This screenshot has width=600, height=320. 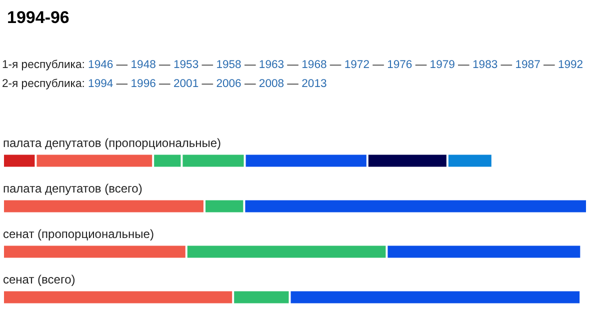 What do you see at coordinates (78, 233) in the screenshot?
I see `y-tick-label: сенат (пропорциональные)` at bounding box center [78, 233].